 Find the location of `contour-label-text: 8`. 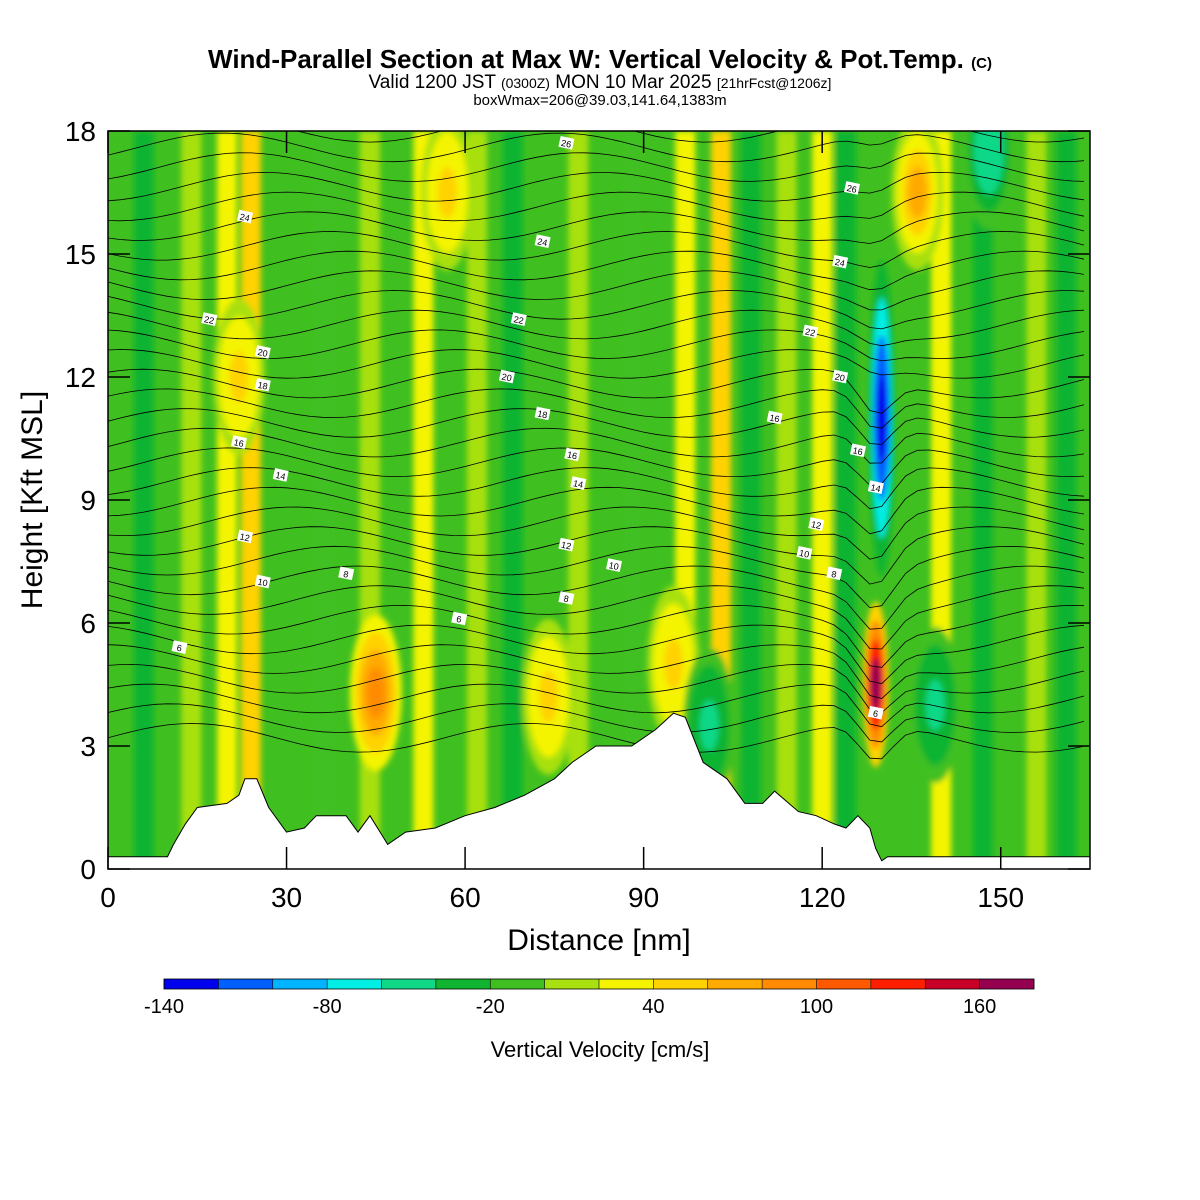

contour-label-text: 8 is located at coordinates (346, 574).